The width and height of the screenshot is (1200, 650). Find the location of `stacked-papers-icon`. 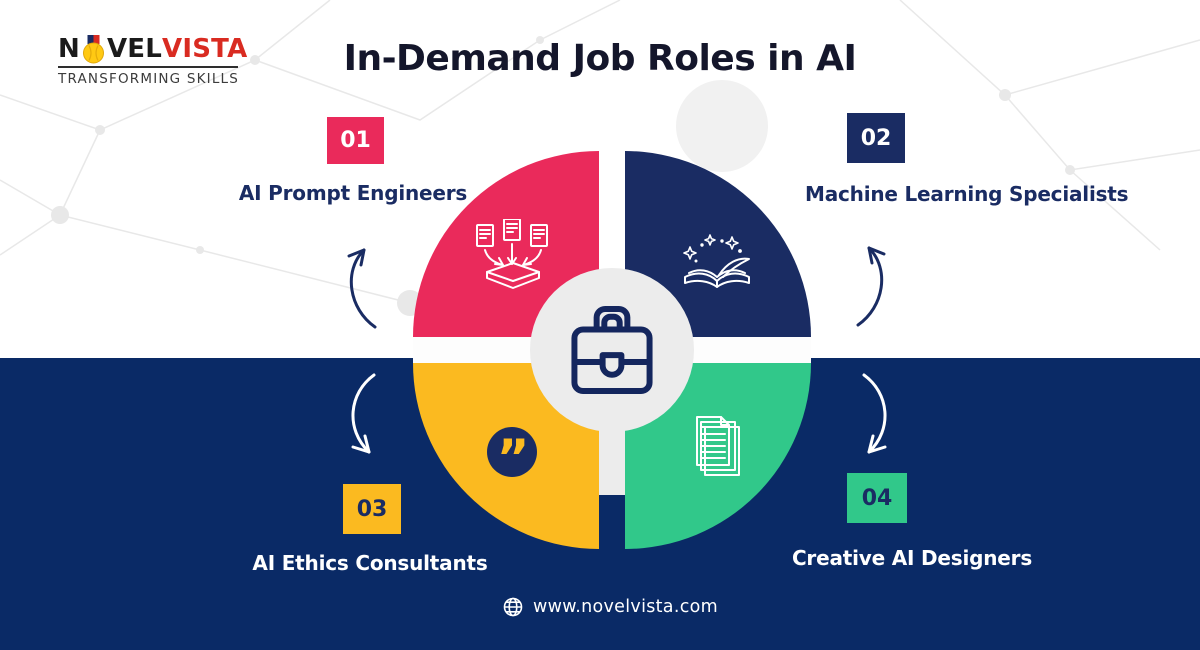

stacked-papers-icon is located at coordinates (718, 446).